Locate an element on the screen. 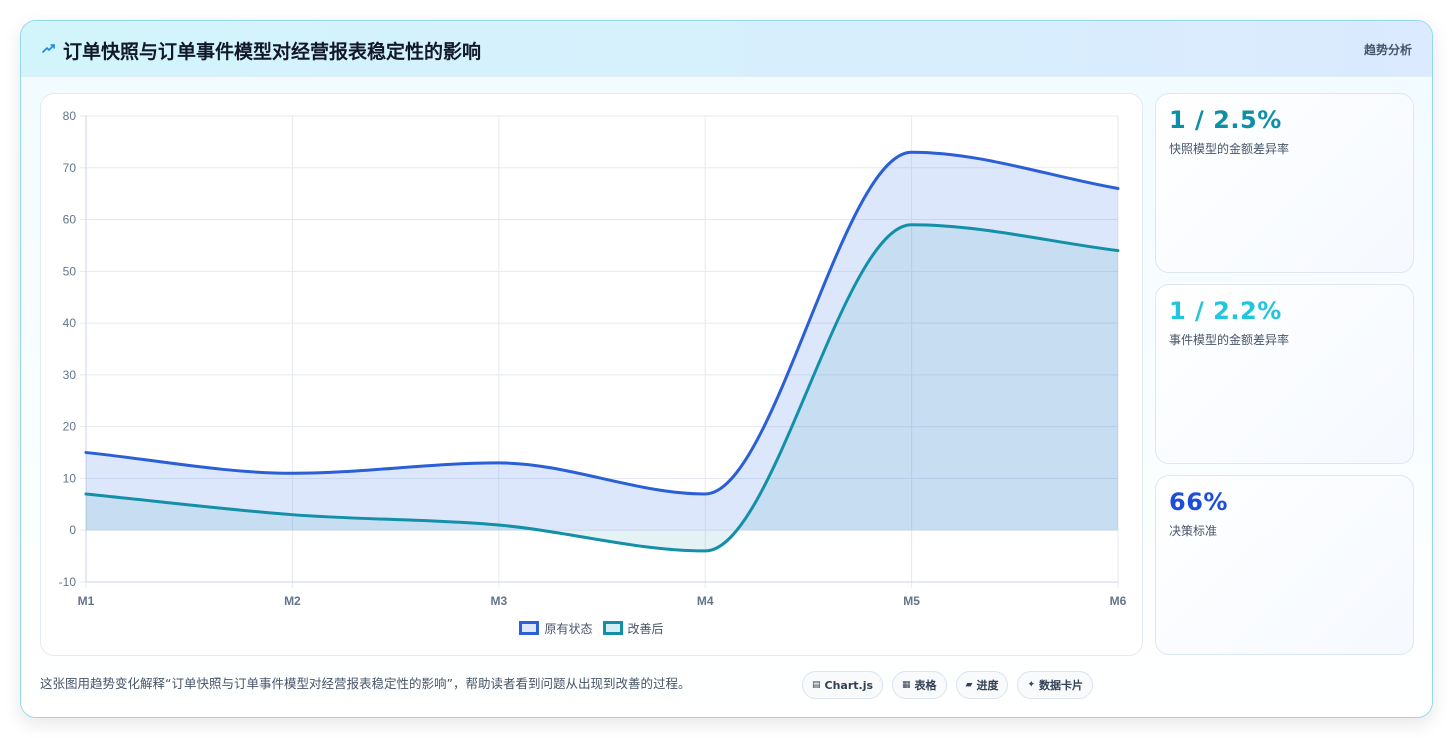 This screenshot has height=738, width=1453. y-tick-label: 50 is located at coordinates (70, 271).